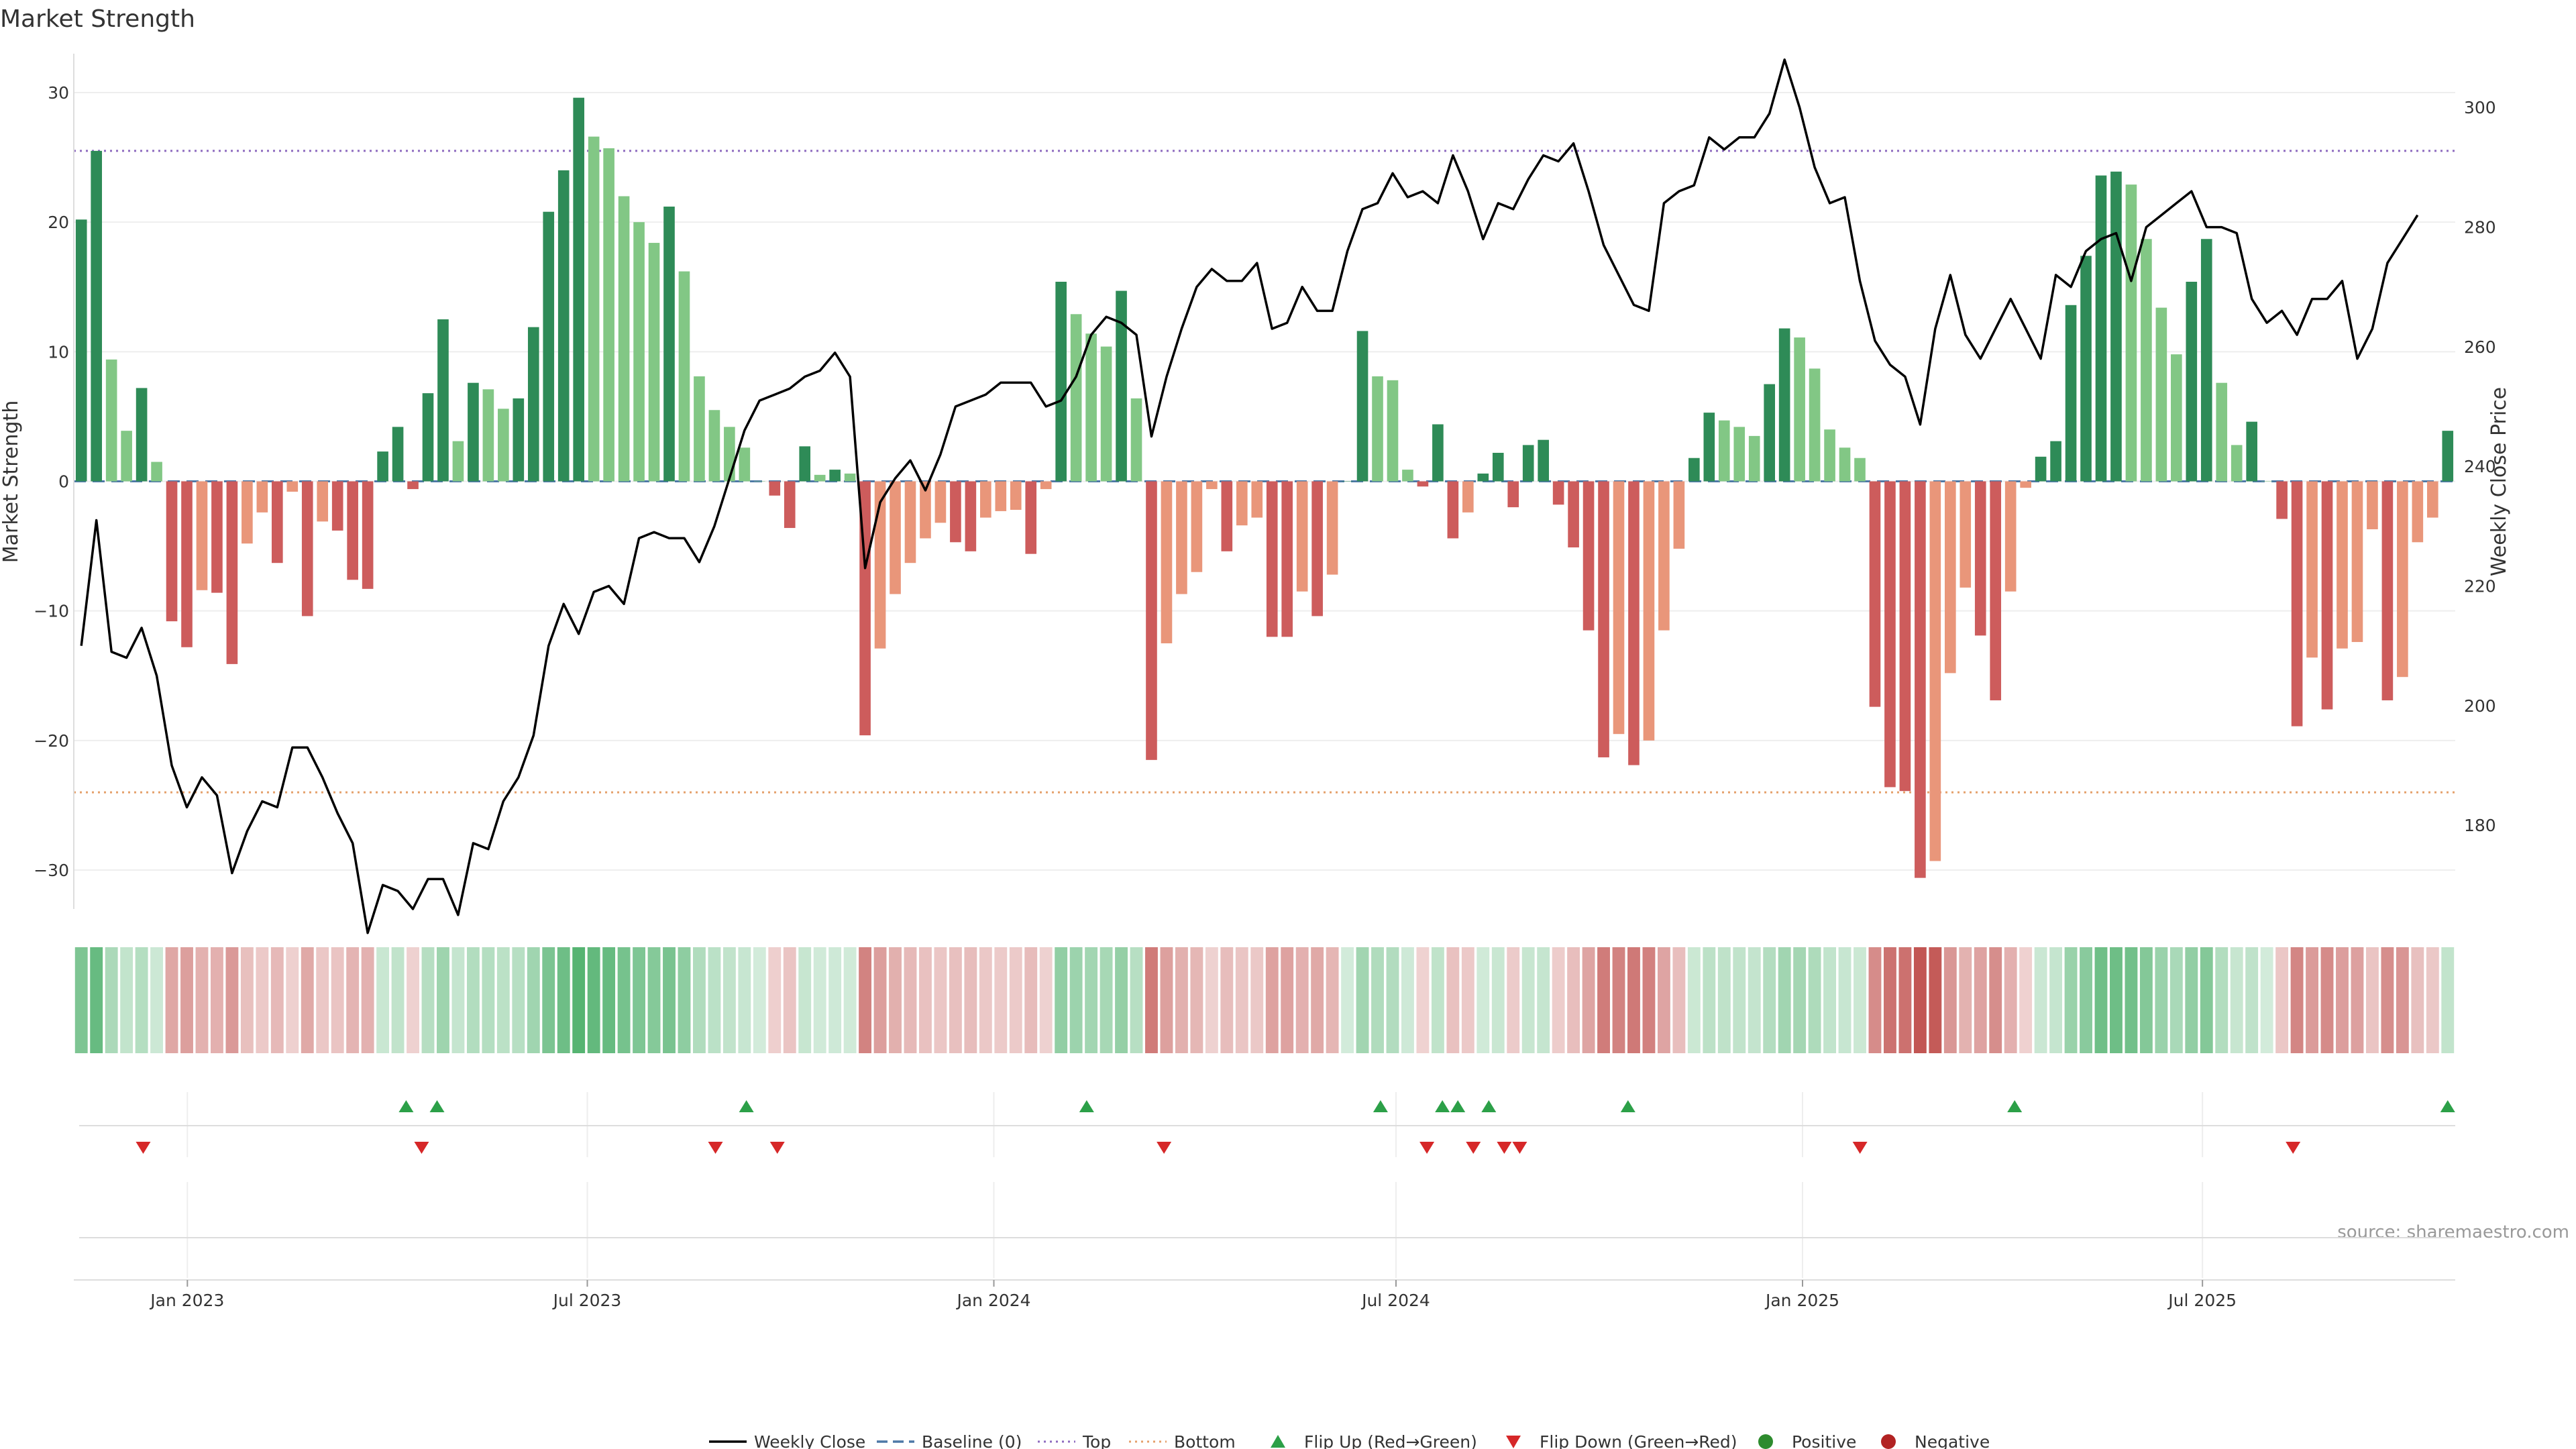 The width and height of the screenshot is (2576, 1449). What do you see at coordinates (2480, 466) in the screenshot?
I see `y2-tick-label: 240` at bounding box center [2480, 466].